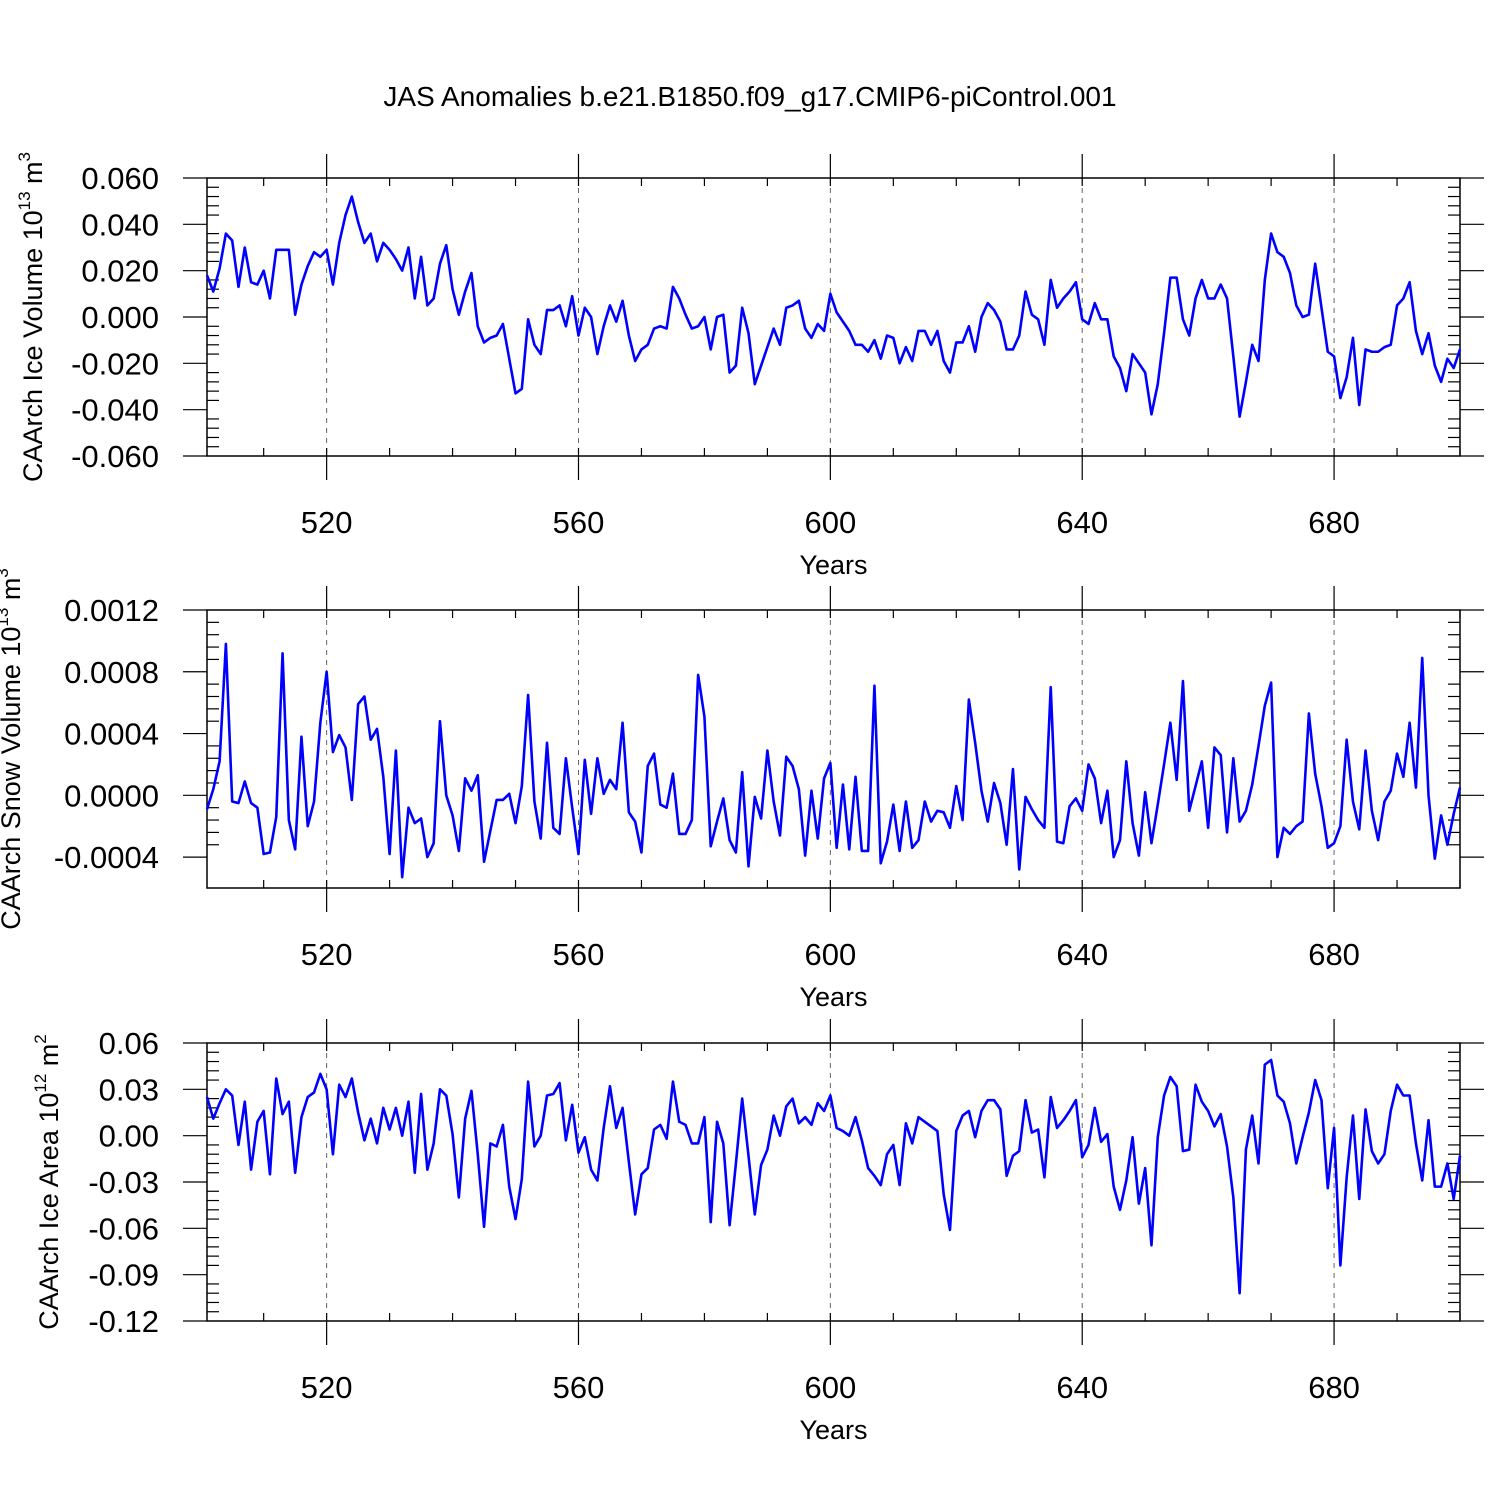 The image size is (1500, 1505). I want to click on y-axis-title: CAArch Ice Volume 1013 m3, so click(31, 317).